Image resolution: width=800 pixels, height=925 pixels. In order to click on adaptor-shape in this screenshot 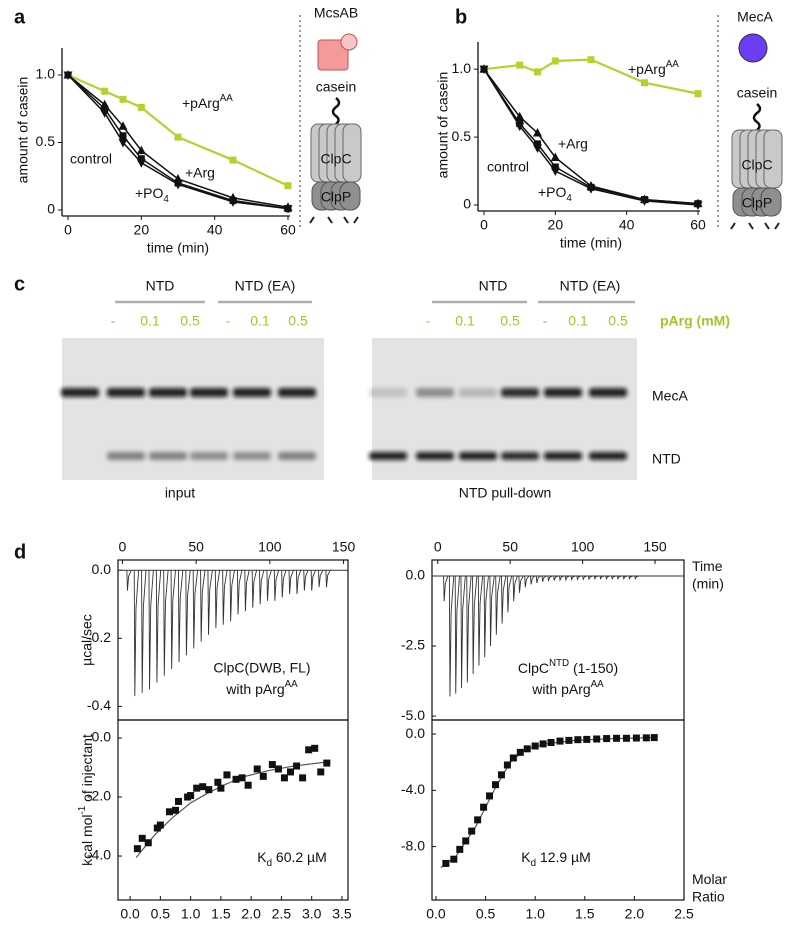, I will do `click(753, 48)`.